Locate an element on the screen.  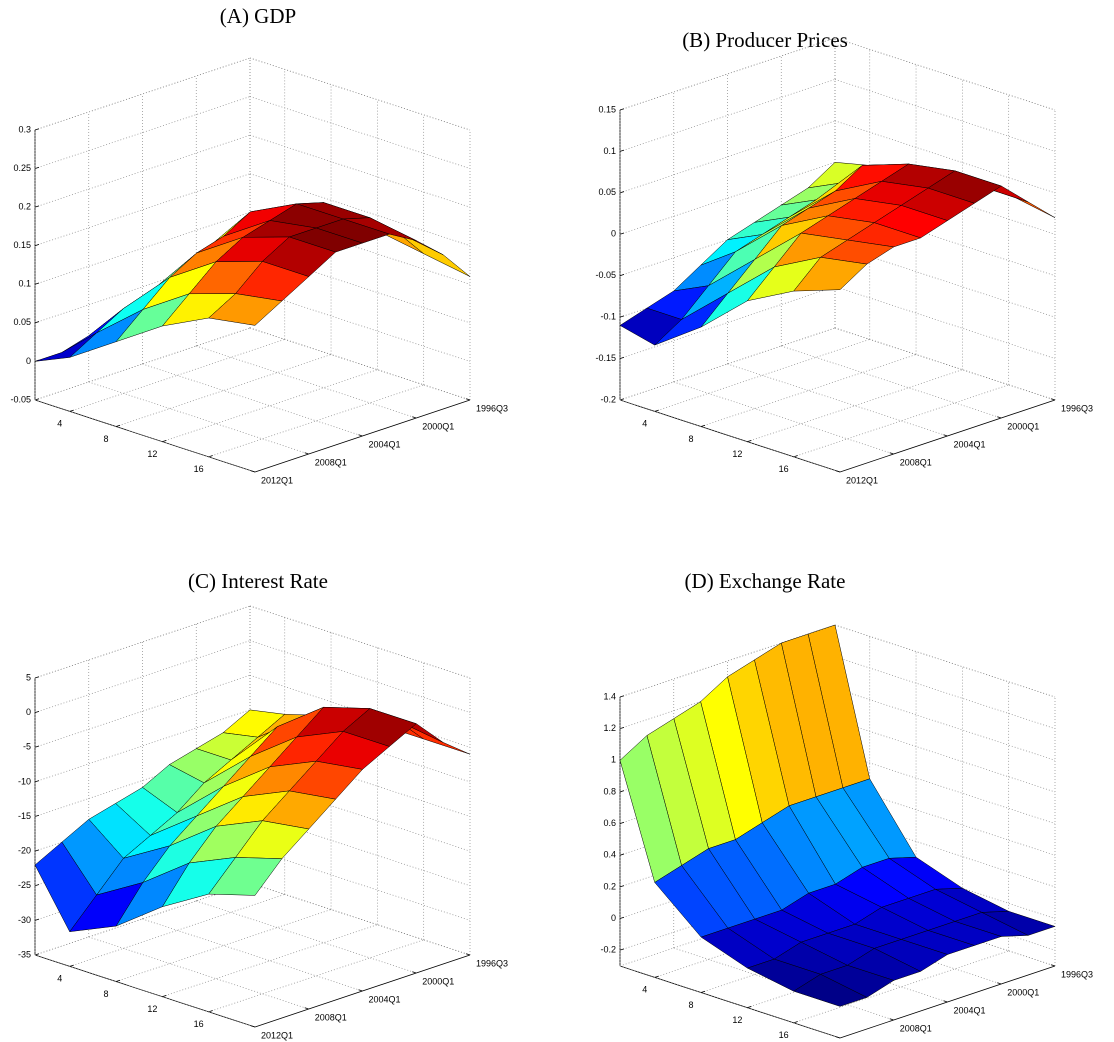
y-tick-label: 2004Q1 is located at coordinates (385, 999).